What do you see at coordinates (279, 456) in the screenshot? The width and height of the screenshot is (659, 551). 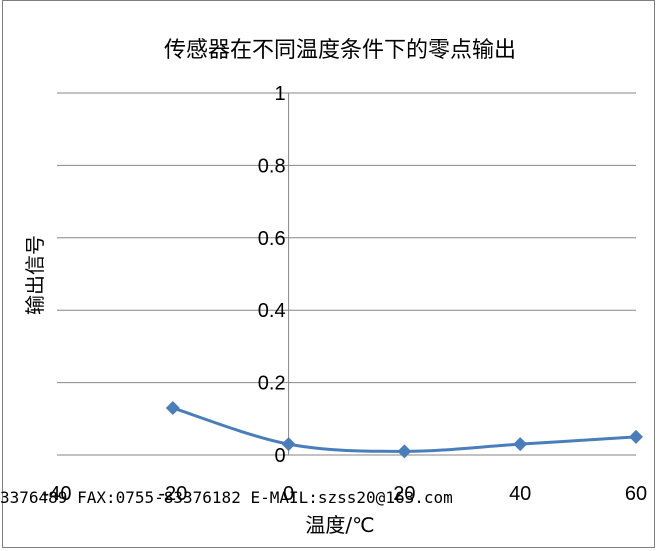 I see `y-tick-label: 0` at bounding box center [279, 456].